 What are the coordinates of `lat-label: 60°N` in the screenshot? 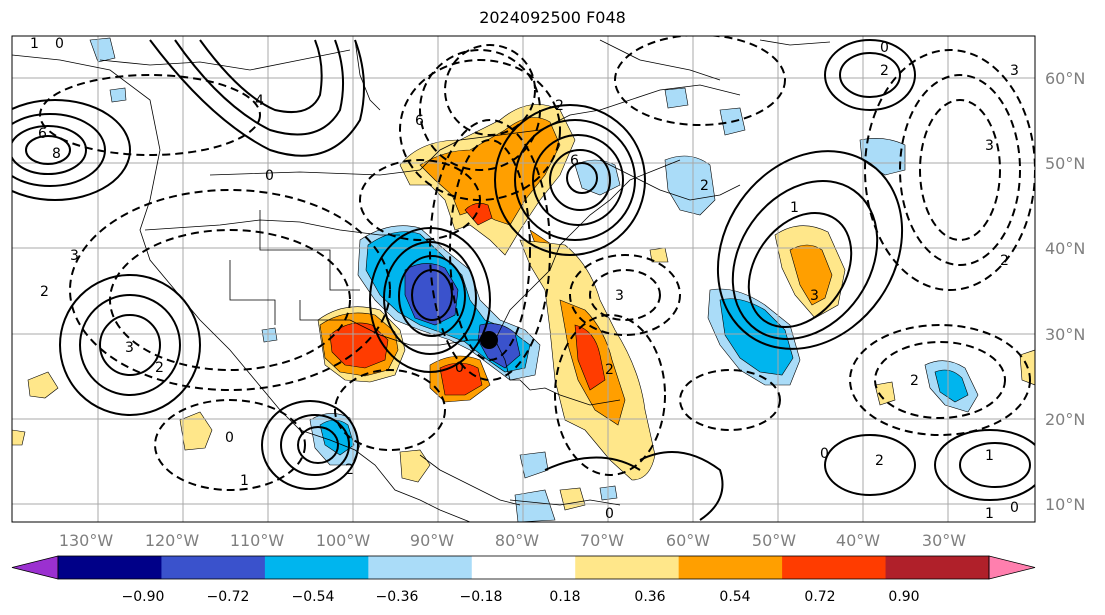 It's located at (1065, 78).